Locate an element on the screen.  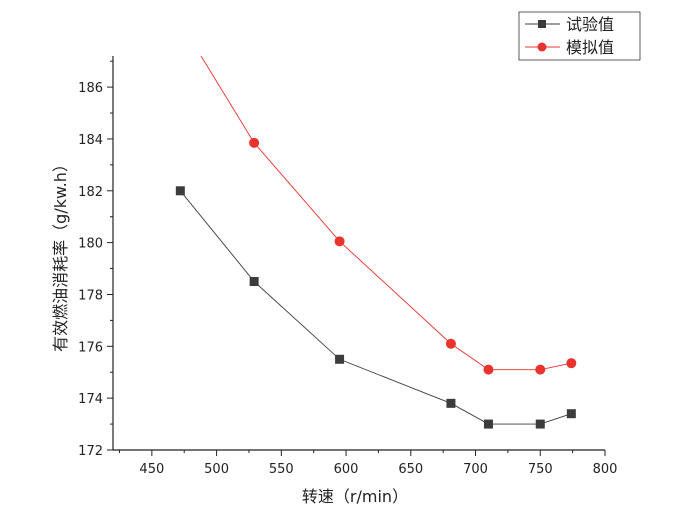
x-tick-label: 600 is located at coordinates (346, 469).